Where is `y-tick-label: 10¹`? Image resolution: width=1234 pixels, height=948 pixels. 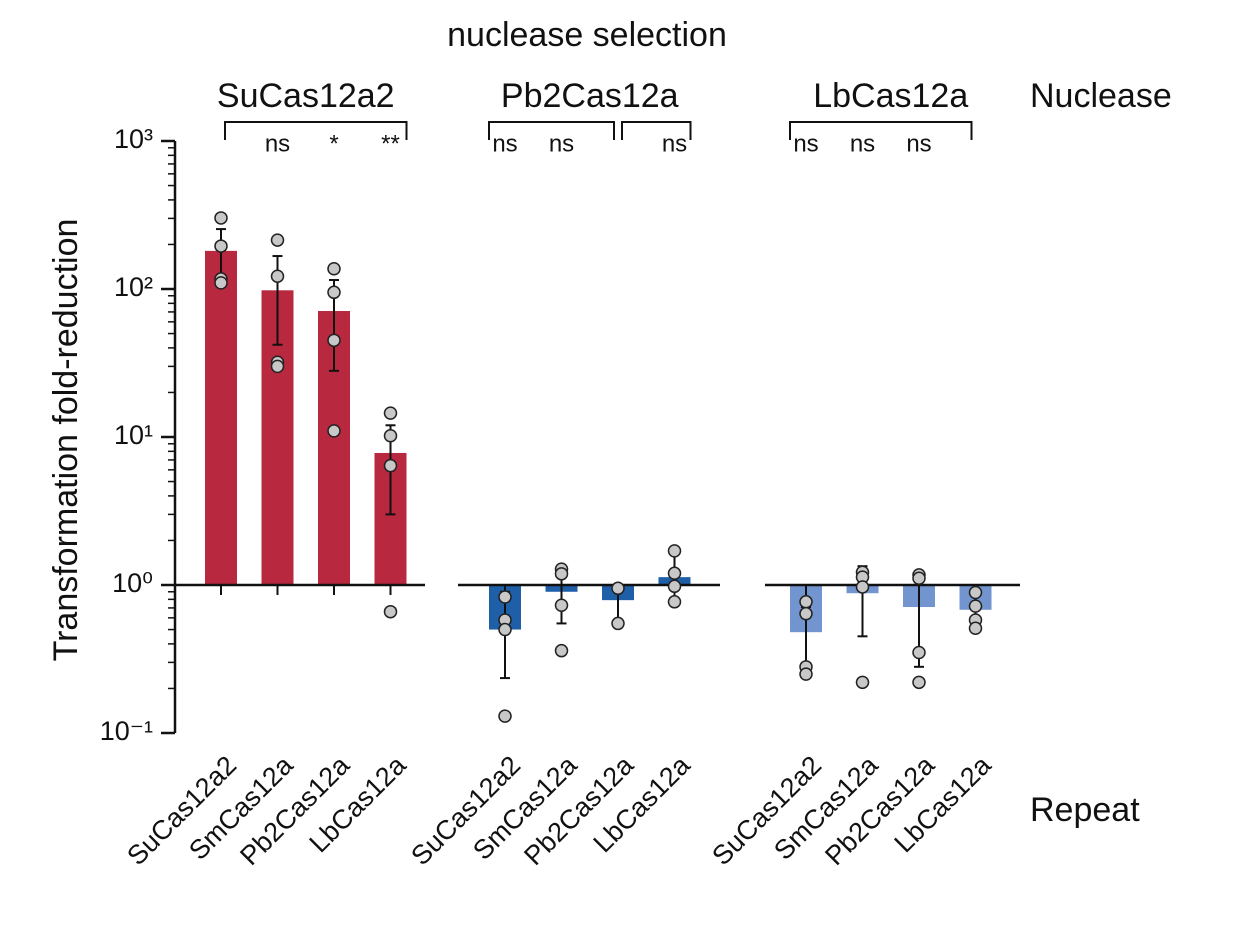 y-tick-label: 10¹ is located at coordinates (133, 435).